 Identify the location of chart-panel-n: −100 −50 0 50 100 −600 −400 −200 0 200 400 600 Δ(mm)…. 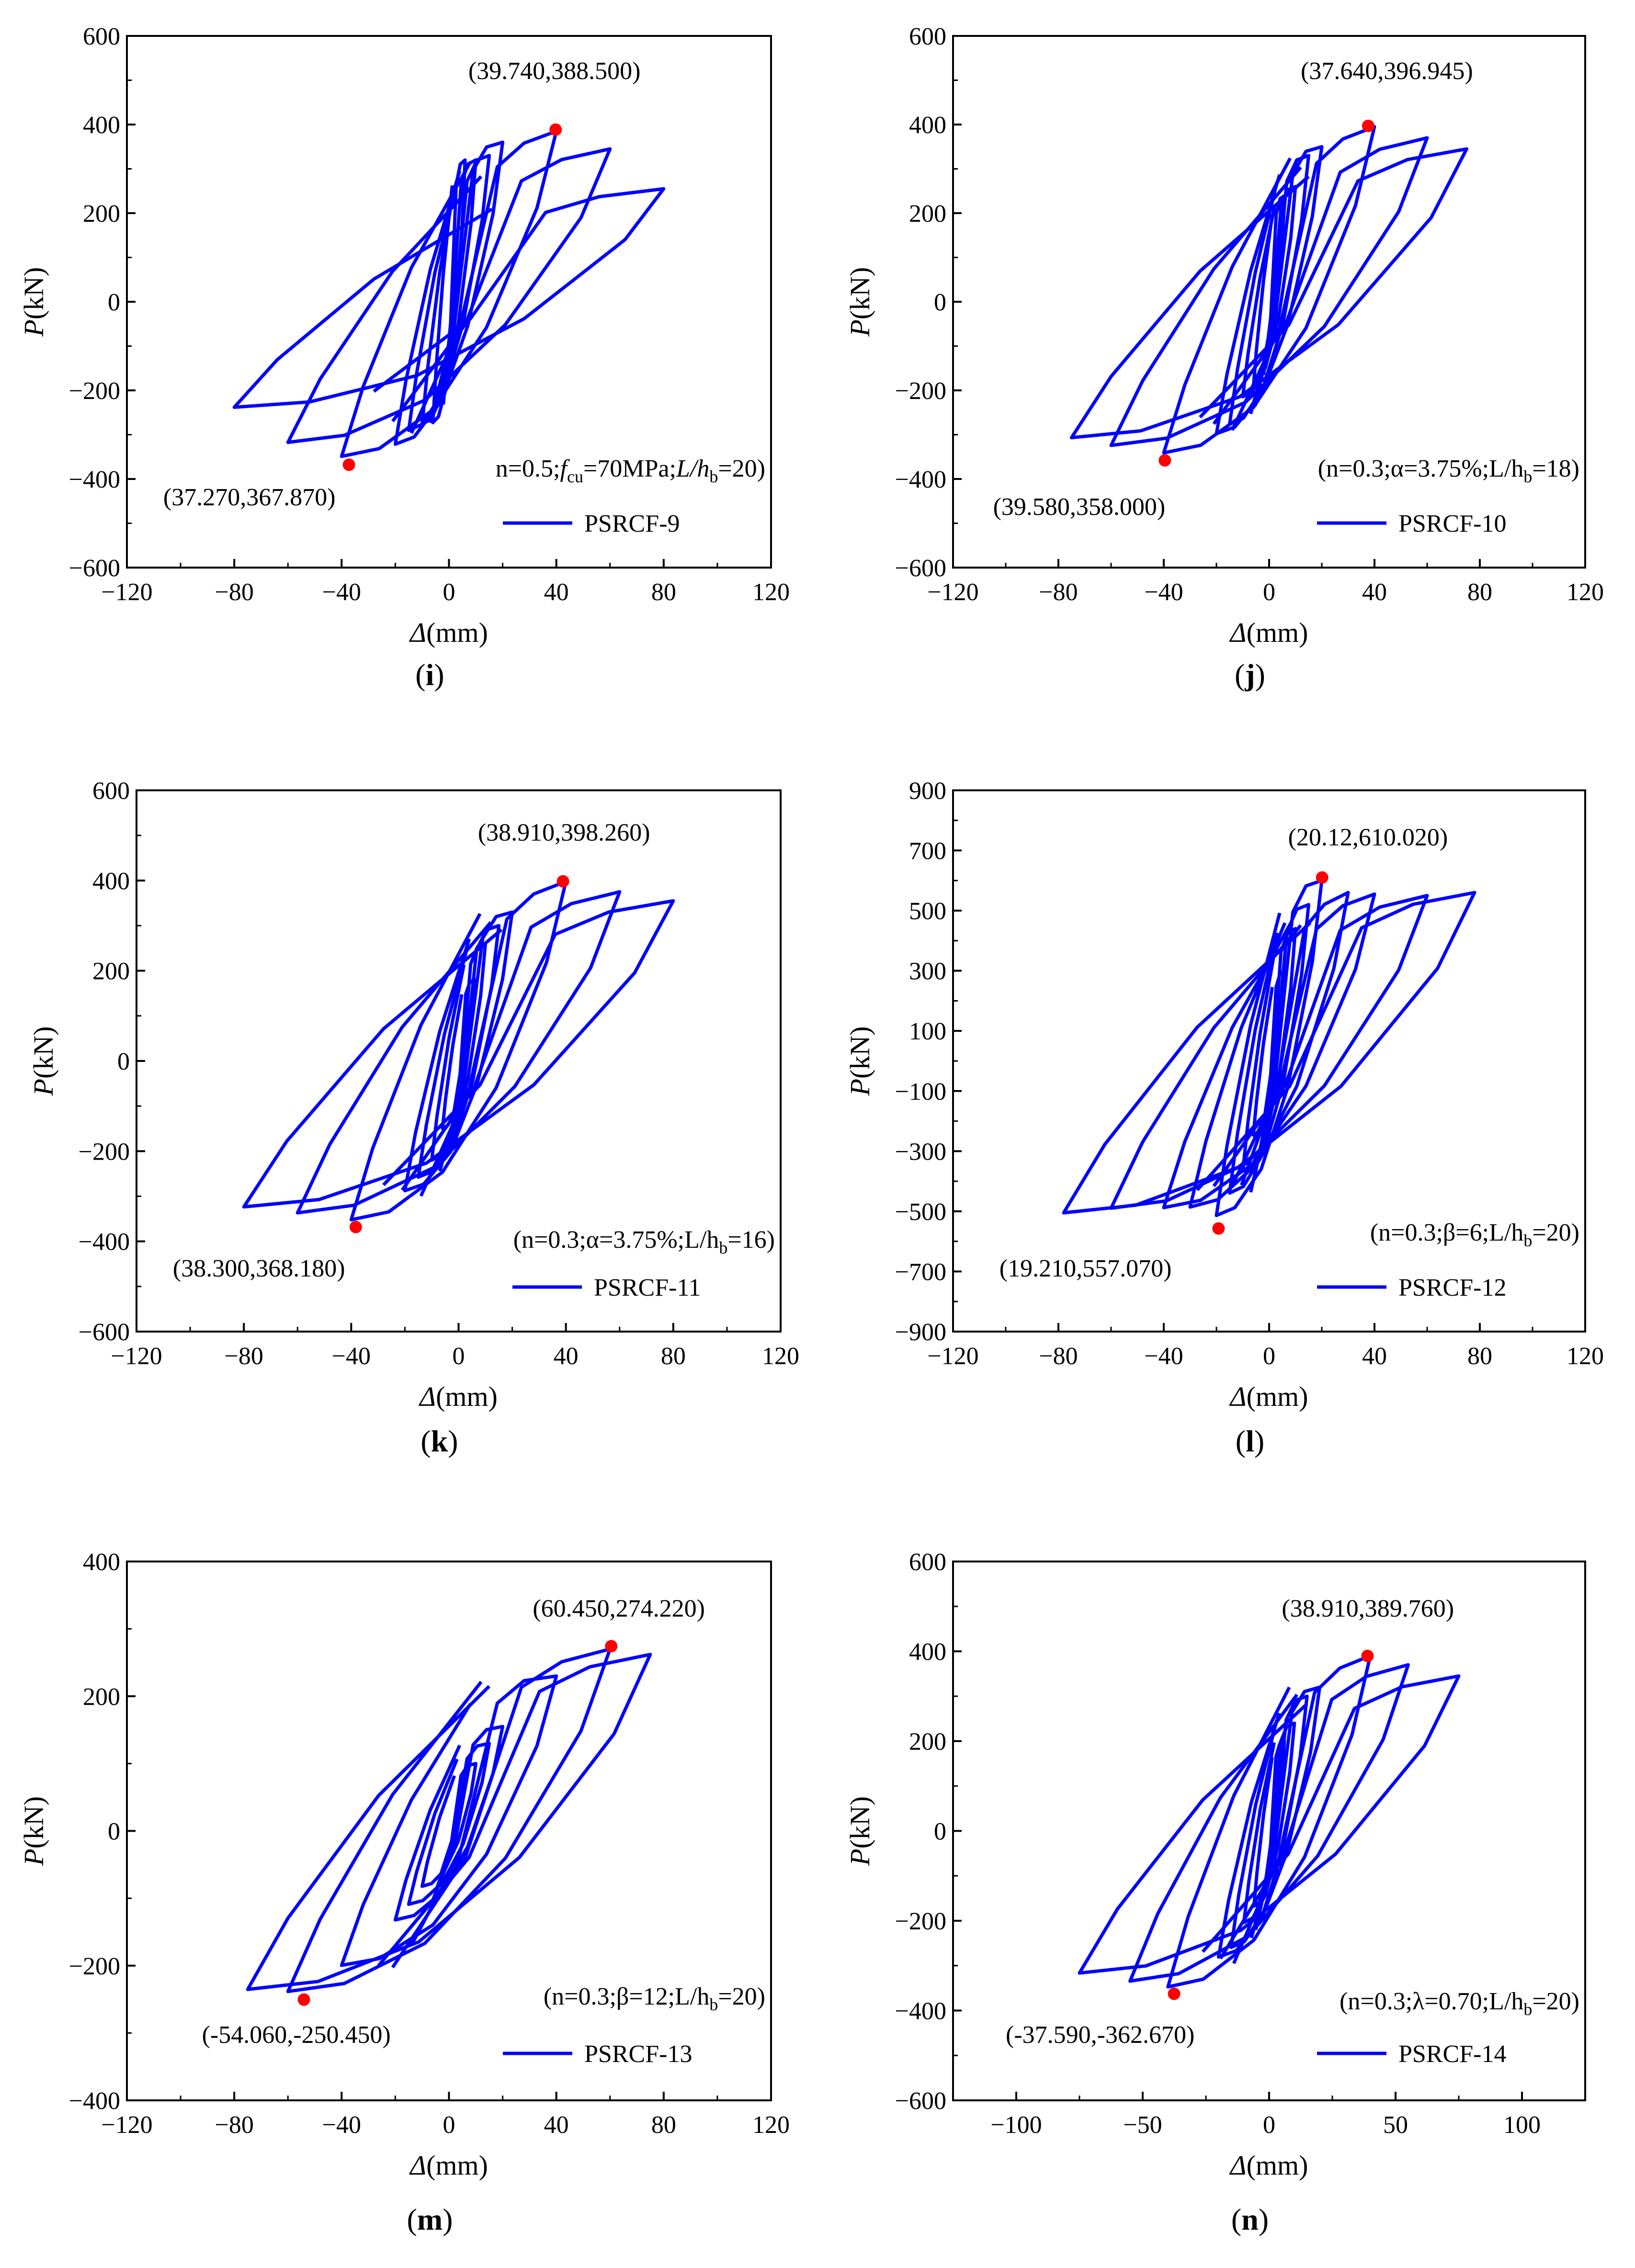
(1215, 1892).